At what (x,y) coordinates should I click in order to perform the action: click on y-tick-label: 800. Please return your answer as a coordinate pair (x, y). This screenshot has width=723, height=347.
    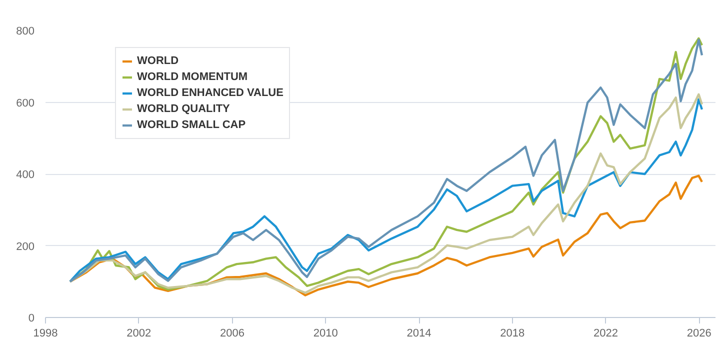
    Looking at the image, I should click on (25, 32).